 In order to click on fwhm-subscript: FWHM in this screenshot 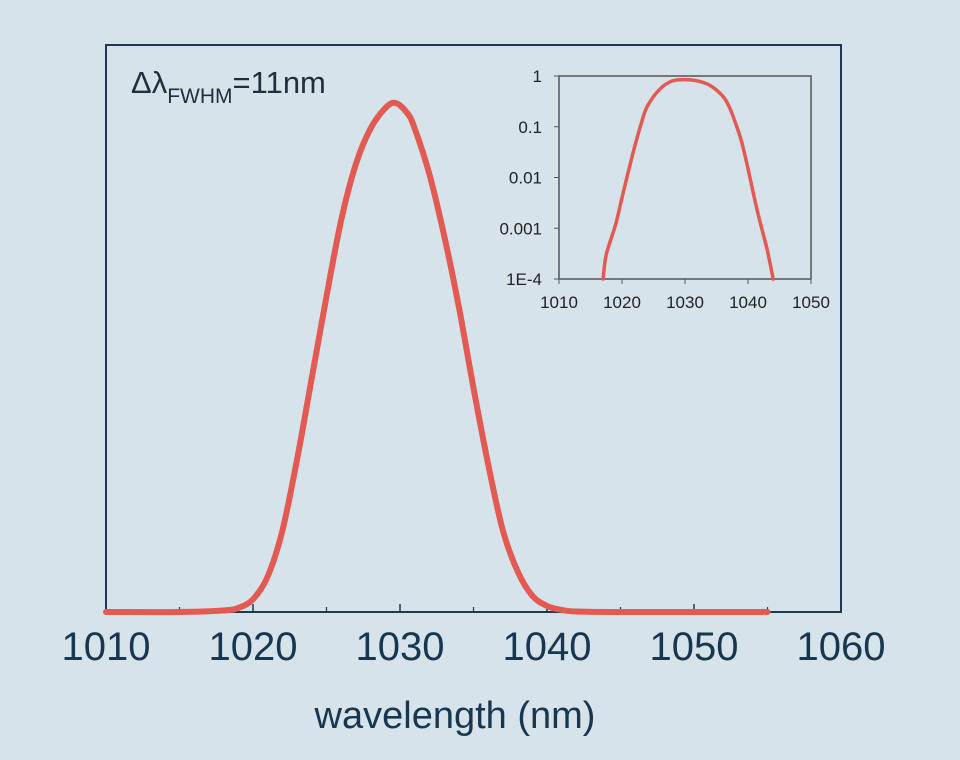, I will do `click(199, 96)`.